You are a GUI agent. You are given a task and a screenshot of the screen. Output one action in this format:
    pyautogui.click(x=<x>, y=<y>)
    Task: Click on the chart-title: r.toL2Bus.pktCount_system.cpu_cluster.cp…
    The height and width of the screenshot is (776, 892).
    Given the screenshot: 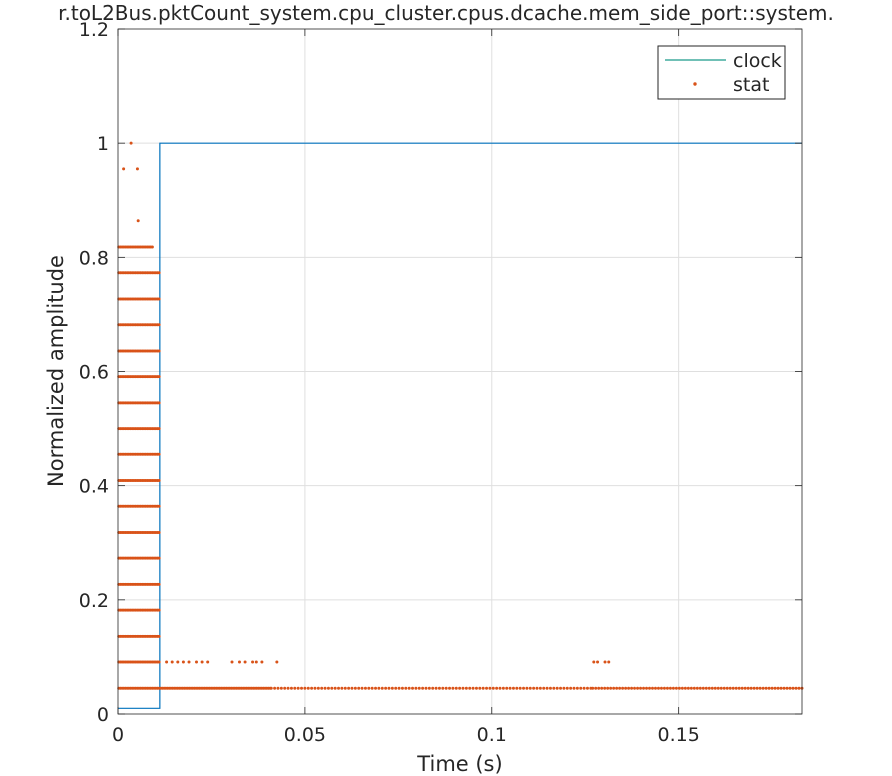 What is the action you would take?
    pyautogui.click(x=446, y=13)
    